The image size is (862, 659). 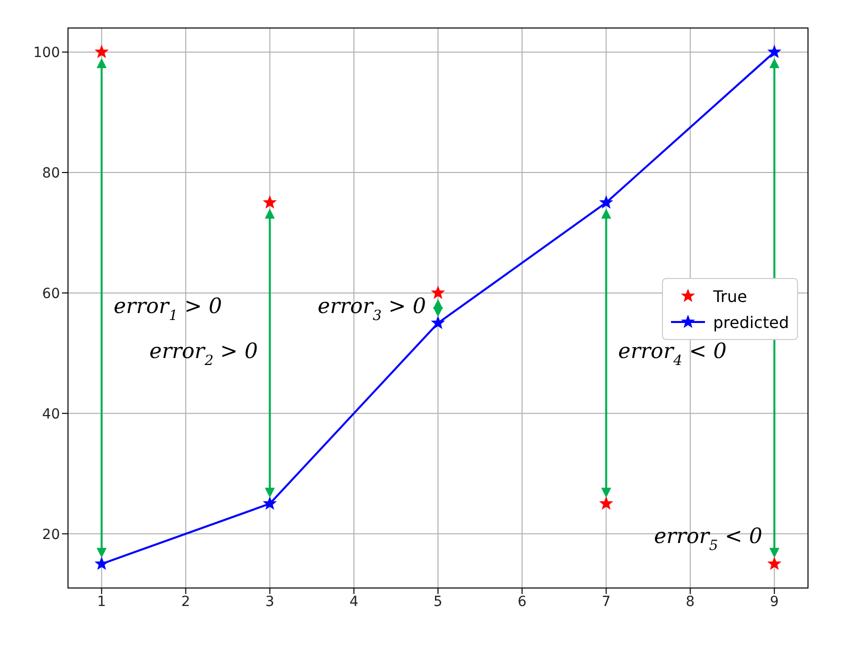 I want to click on y-tick-label: 80, so click(x=51, y=173).